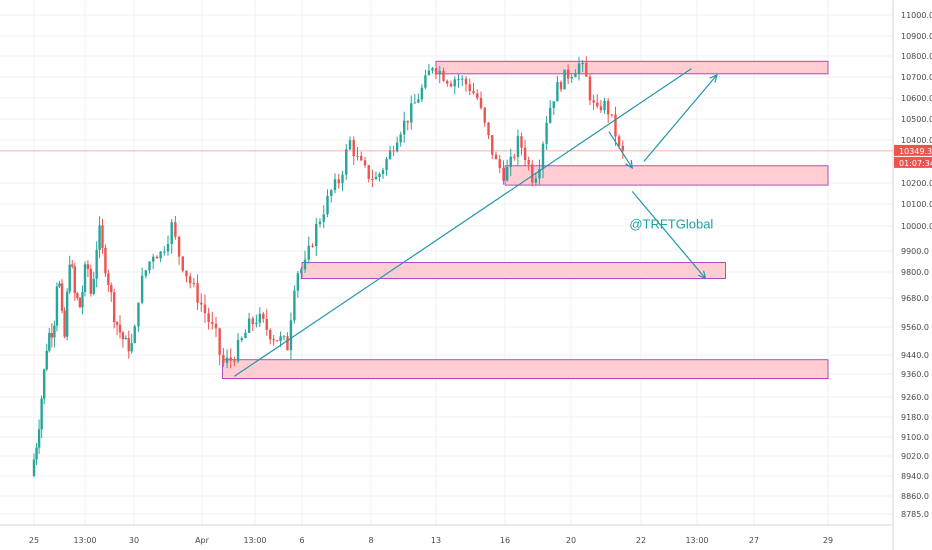 This screenshot has width=932, height=550. I want to click on y-tick-label: 9020.0, so click(915, 456).